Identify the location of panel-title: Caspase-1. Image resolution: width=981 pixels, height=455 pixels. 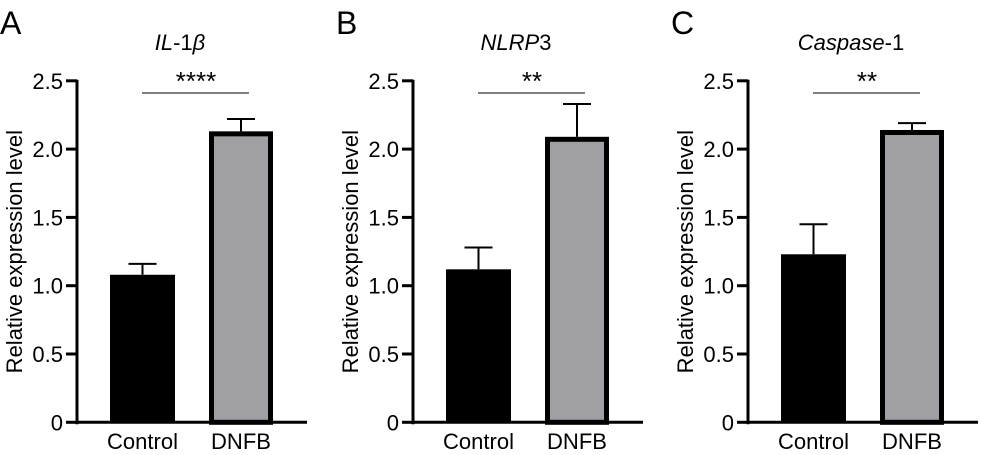
(851, 42).